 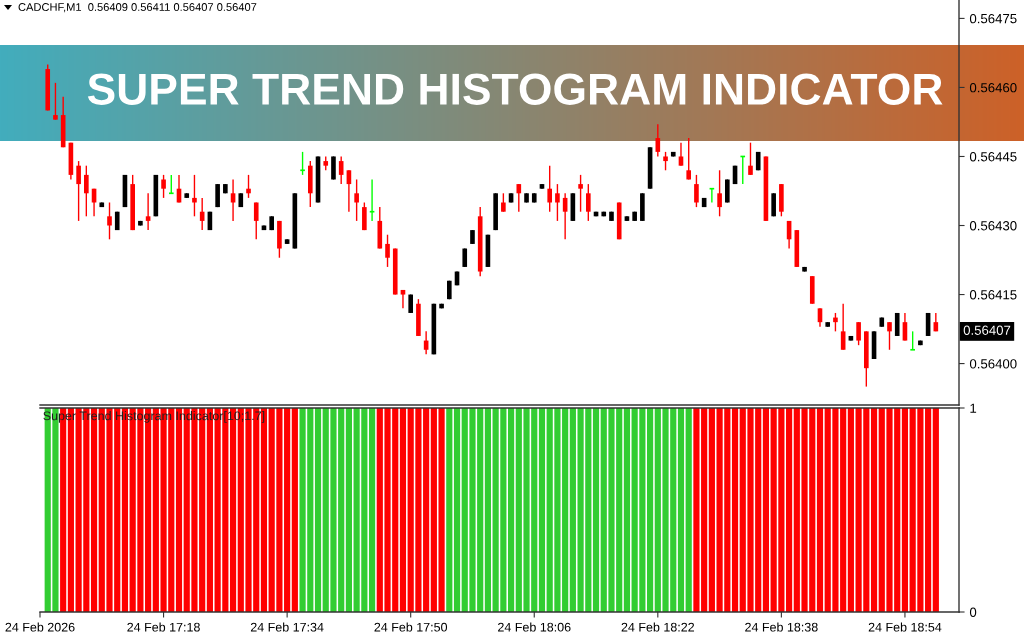 I want to click on y-tick-label: 1, so click(x=973, y=408).